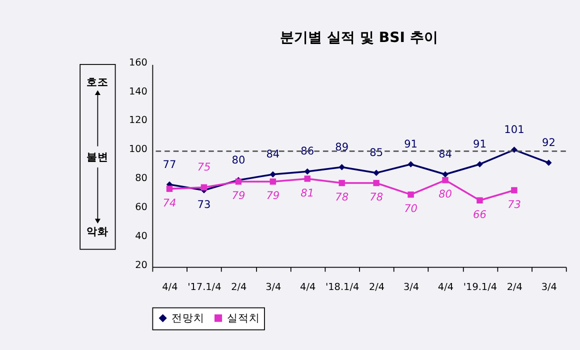 The height and width of the screenshot is (350, 580). What do you see at coordinates (138, 150) in the screenshot?
I see `y-tick-label: 100` at bounding box center [138, 150].